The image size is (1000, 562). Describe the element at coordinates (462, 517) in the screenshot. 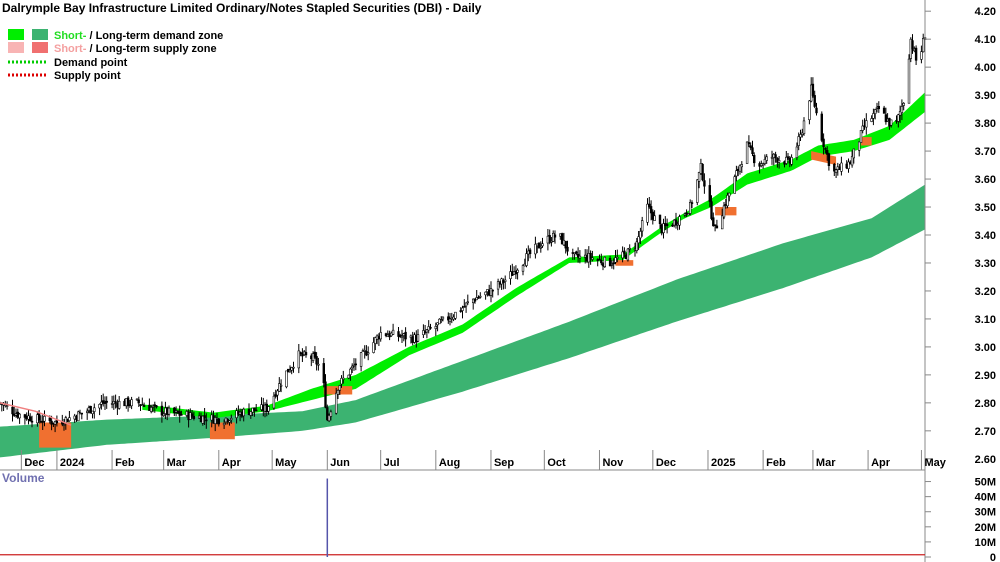

I see `volume-bars` at that location.